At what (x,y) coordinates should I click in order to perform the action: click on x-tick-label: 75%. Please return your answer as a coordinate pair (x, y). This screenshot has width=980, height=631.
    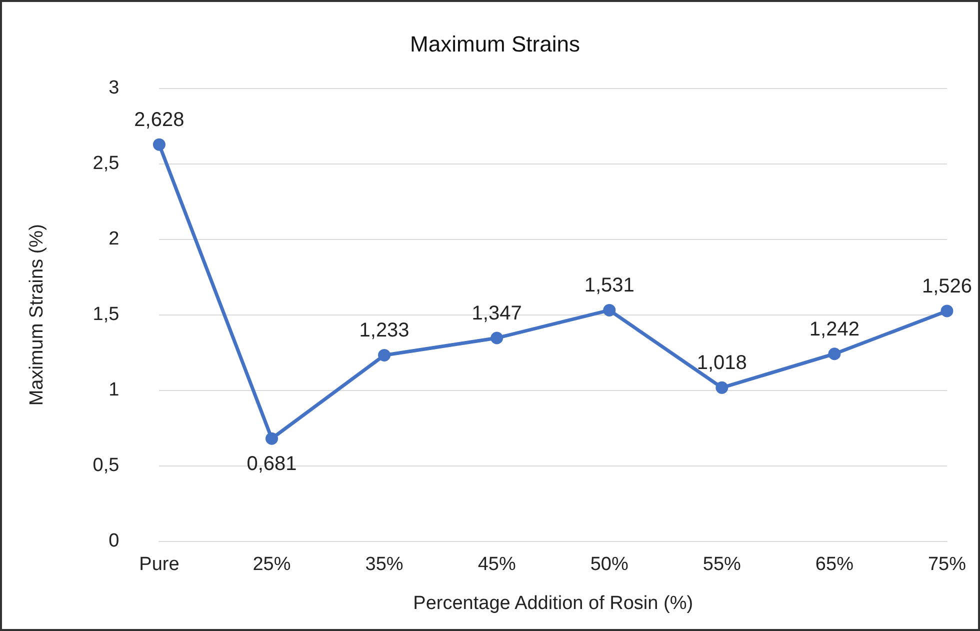
    Looking at the image, I should click on (947, 565).